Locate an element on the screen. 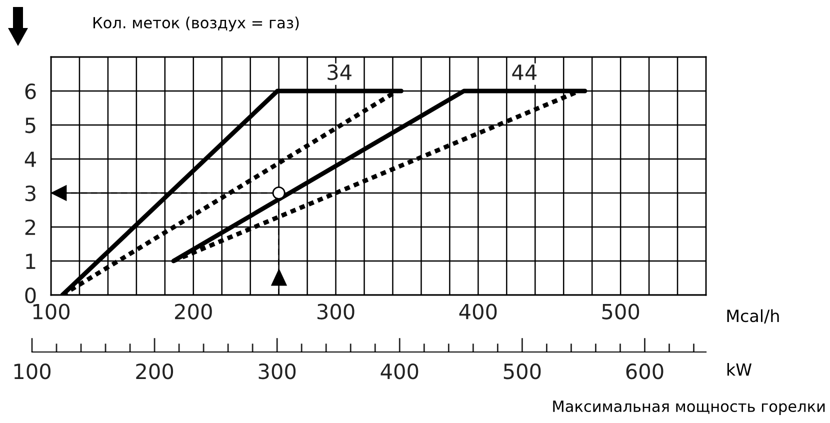 The width and height of the screenshot is (830, 423). y-tick-label: 5 is located at coordinates (30, 126).